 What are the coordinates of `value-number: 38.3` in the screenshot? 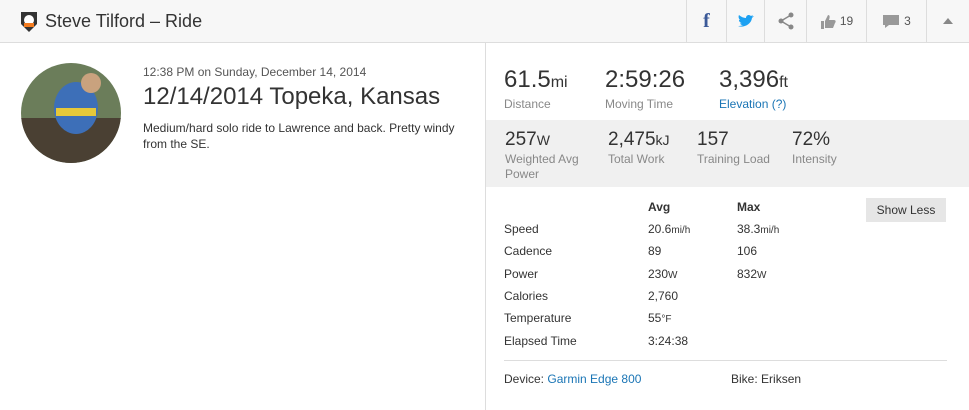 It's located at (749, 229).